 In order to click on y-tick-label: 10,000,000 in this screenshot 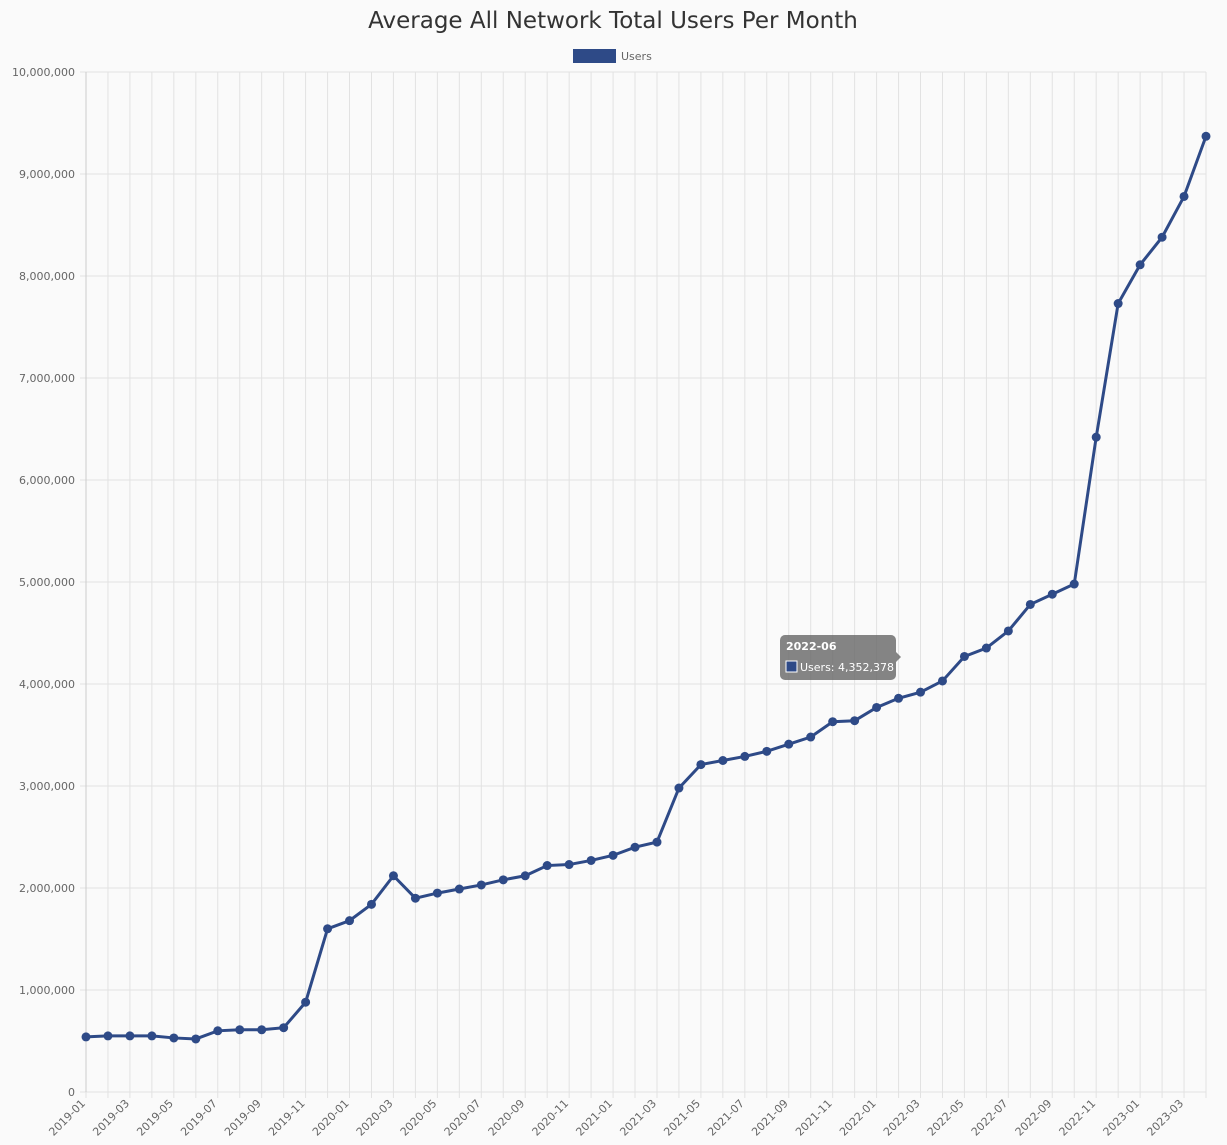, I will do `click(43, 72)`.